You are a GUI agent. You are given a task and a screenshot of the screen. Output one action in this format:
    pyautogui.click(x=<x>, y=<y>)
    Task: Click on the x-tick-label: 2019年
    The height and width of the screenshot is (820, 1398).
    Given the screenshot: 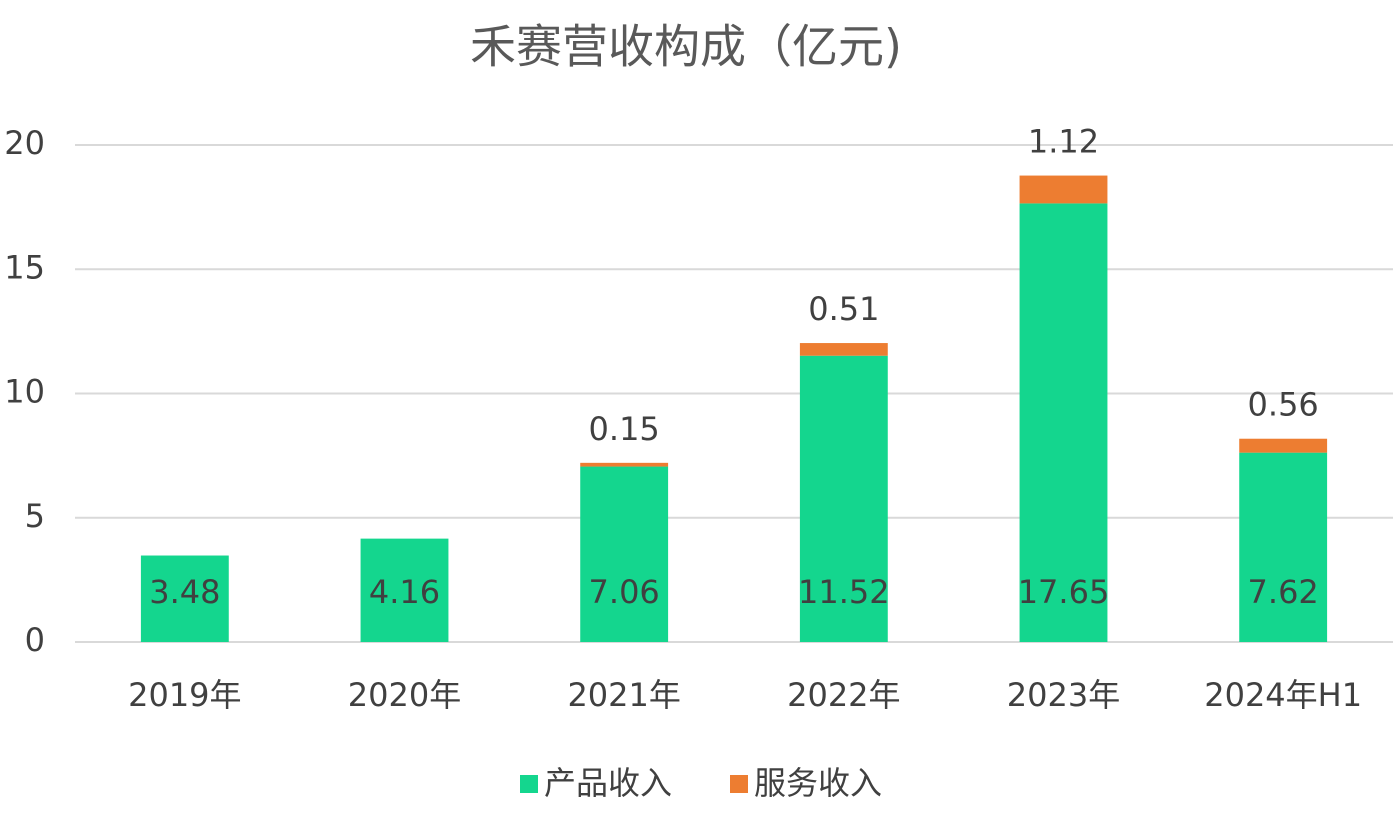 What is the action you would take?
    pyautogui.click(x=184, y=695)
    